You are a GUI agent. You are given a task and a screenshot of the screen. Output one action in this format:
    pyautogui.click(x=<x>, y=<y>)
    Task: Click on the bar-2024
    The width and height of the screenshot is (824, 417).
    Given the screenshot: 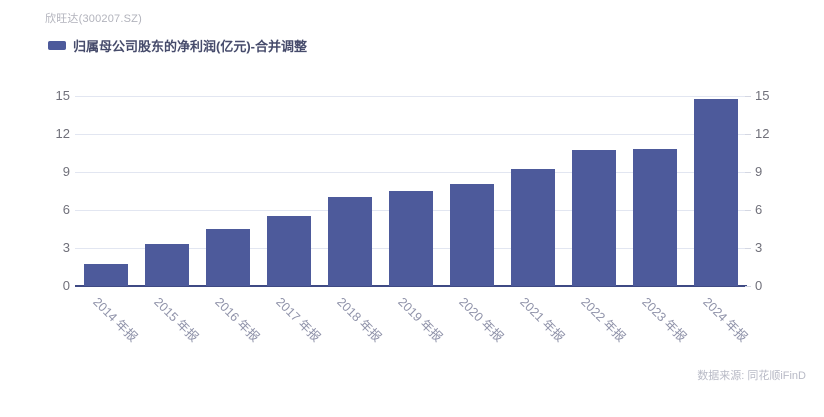 What is the action you would take?
    pyautogui.click(x=716, y=192)
    